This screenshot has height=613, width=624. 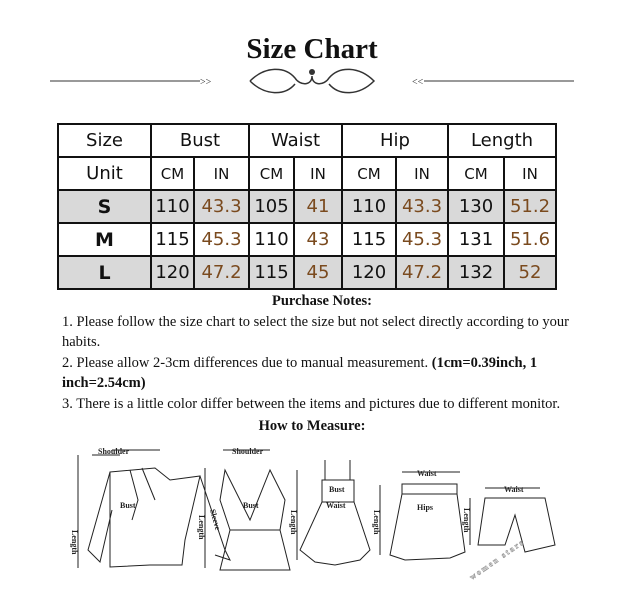 What do you see at coordinates (318, 272) in the screenshot?
I see `value-cell: 45` at bounding box center [318, 272].